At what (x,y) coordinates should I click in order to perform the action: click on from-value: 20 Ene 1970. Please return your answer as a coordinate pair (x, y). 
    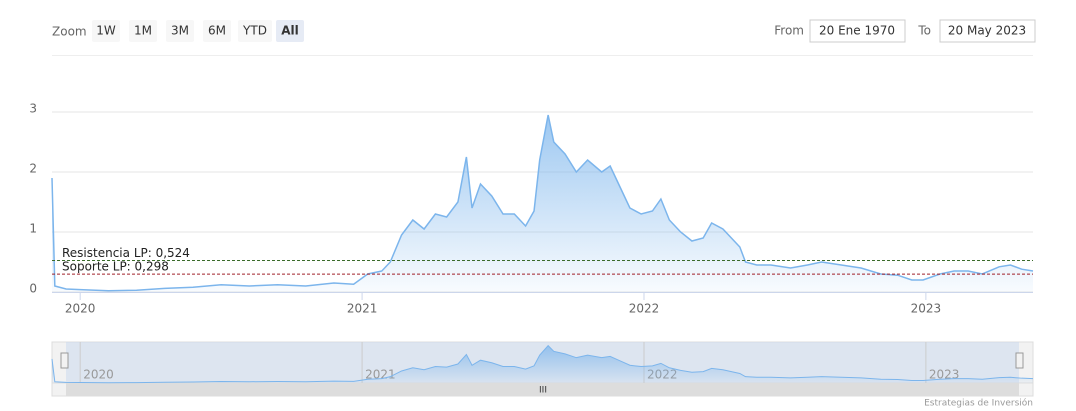
    Looking at the image, I should click on (857, 31).